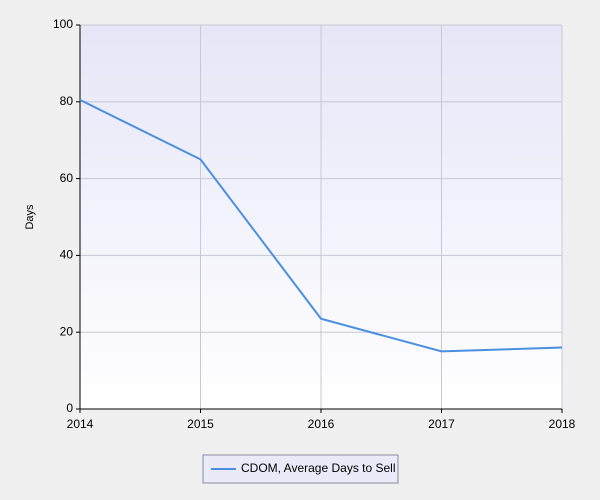  What do you see at coordinates (441, 424) in the screenshot?
I see `x-tick-label: 2017` at bounding box center [441, 424].